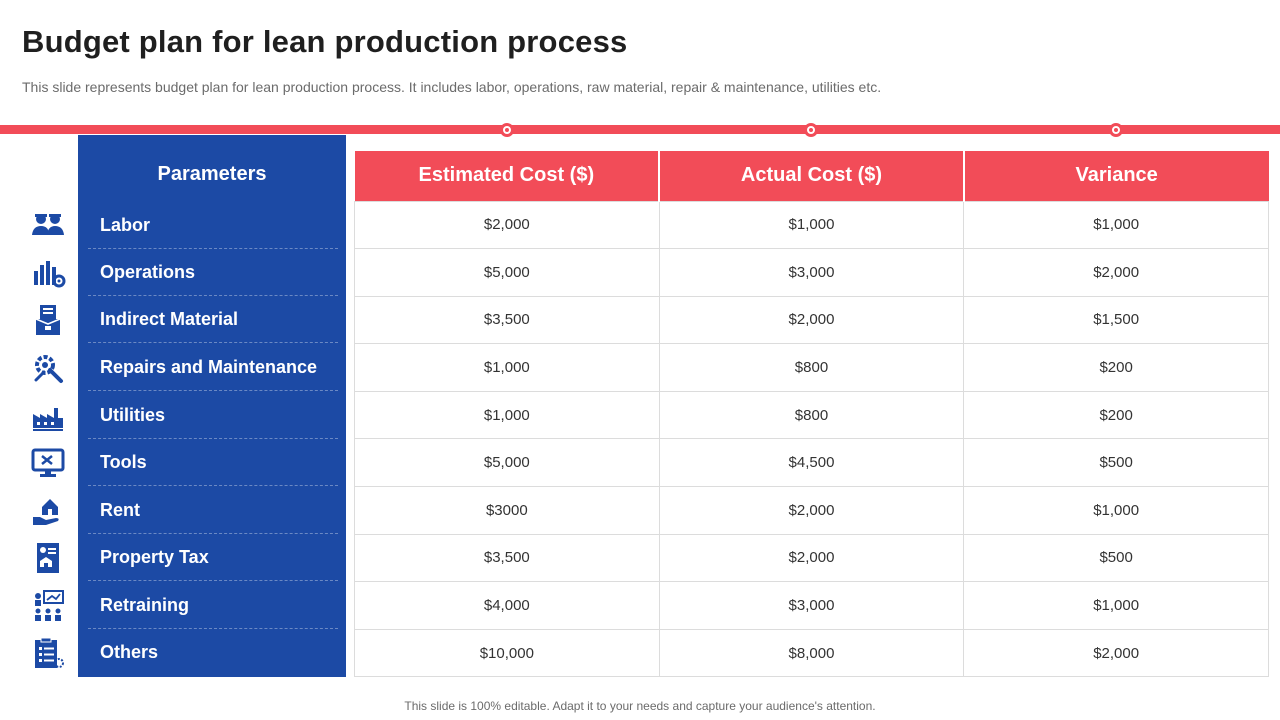 Image resolution: width=1280 pixels, height=720 pixels. I want to click on monitor-tools-icon, so click(48, 463).